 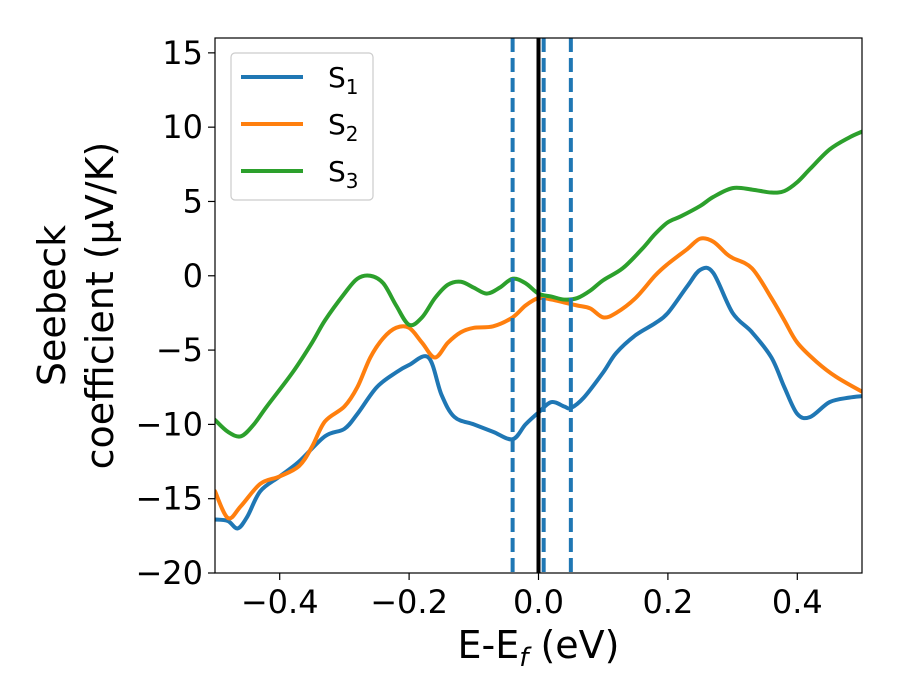 What do you see at coordinates (343, 127) in the screenshot?
I see `legend-label-s2: S2` at bounding box center [343, 127].